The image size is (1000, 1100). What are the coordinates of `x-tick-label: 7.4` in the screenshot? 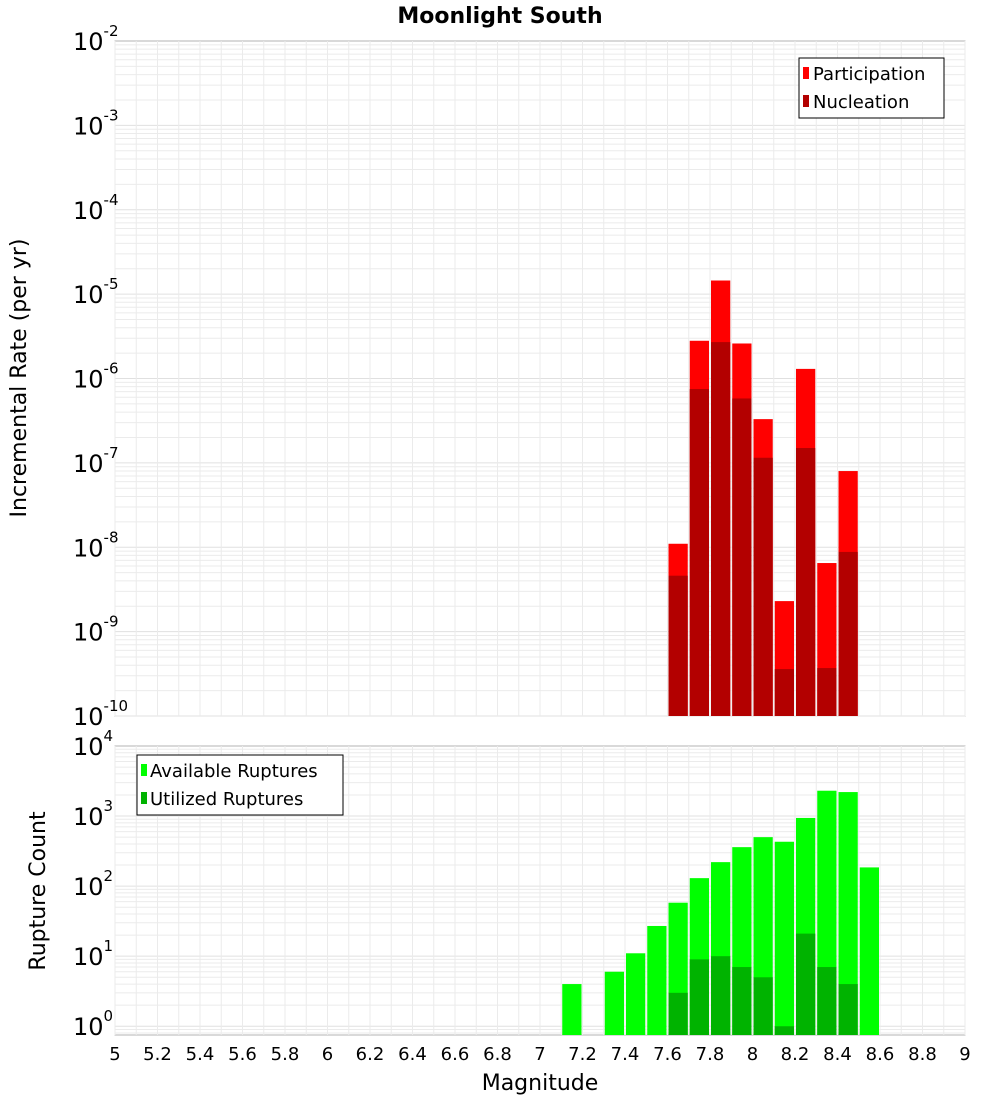 It's located at (625, 1054).